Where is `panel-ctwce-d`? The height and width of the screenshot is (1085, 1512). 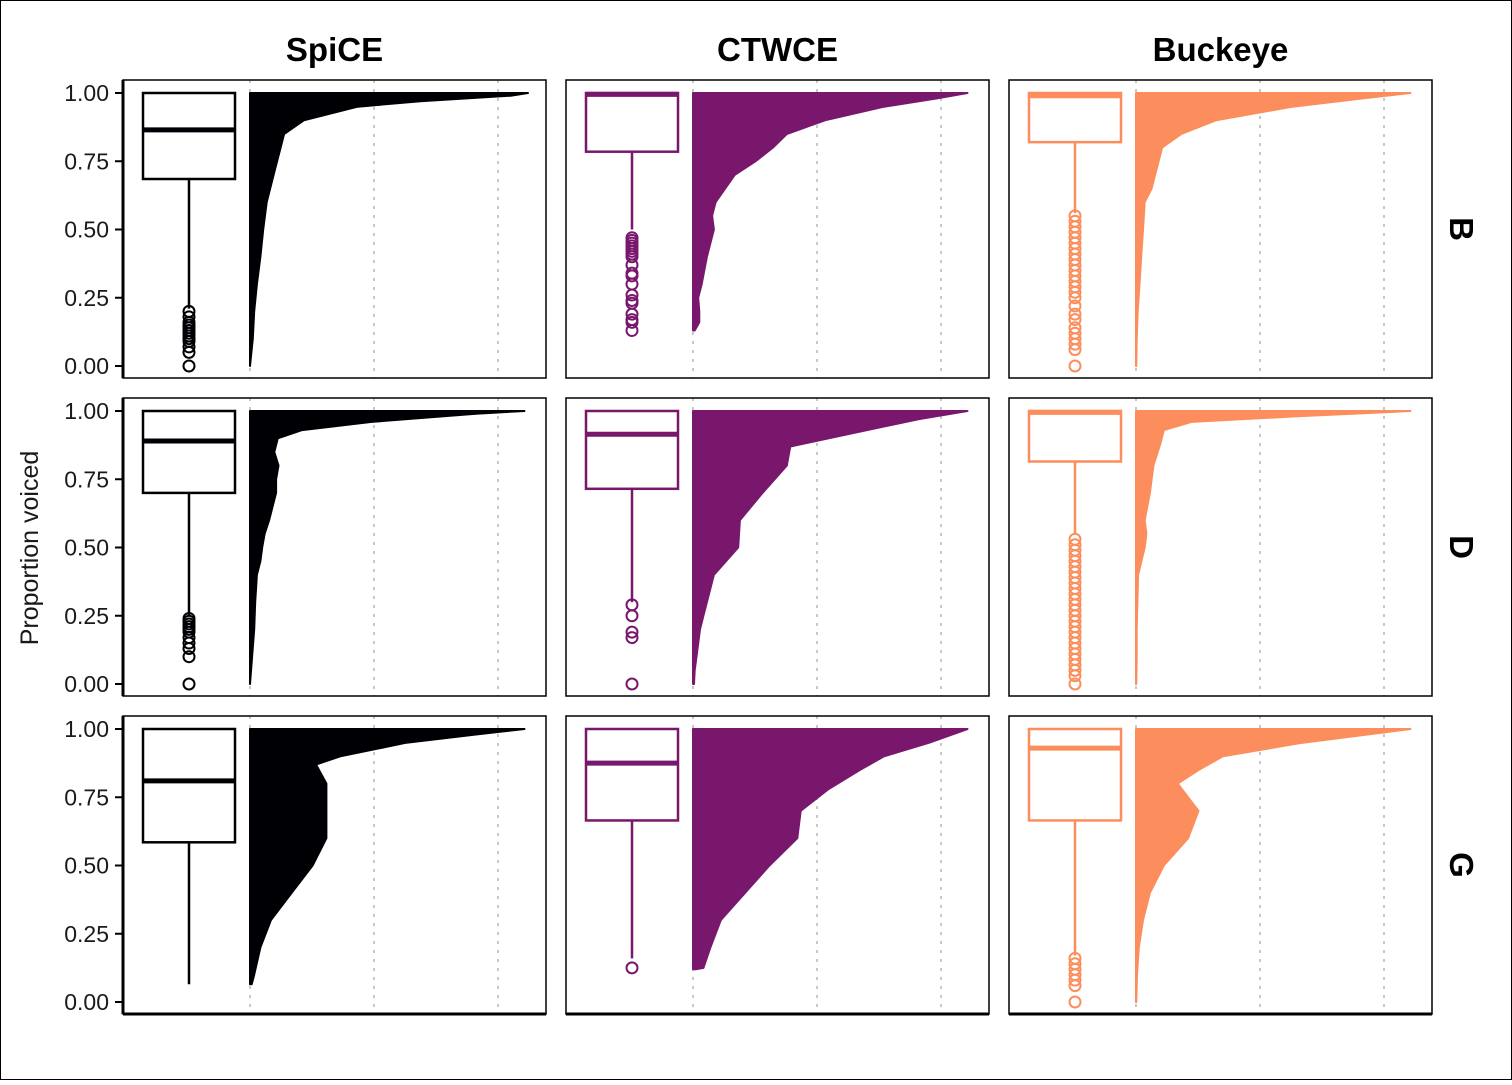 panel-ctwce-d is located at coordinates (777, 547).